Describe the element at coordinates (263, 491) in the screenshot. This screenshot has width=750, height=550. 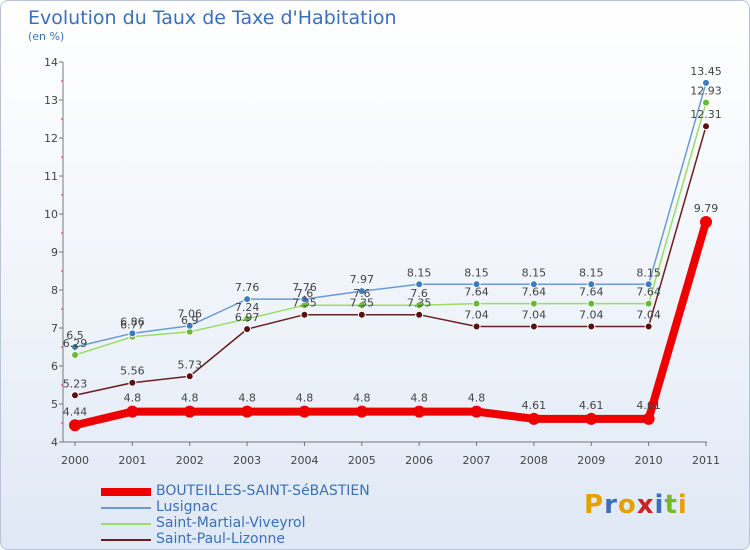
I see `legend-label: BOUTEILLES-SAINT-SéBASTIEN` at that location.